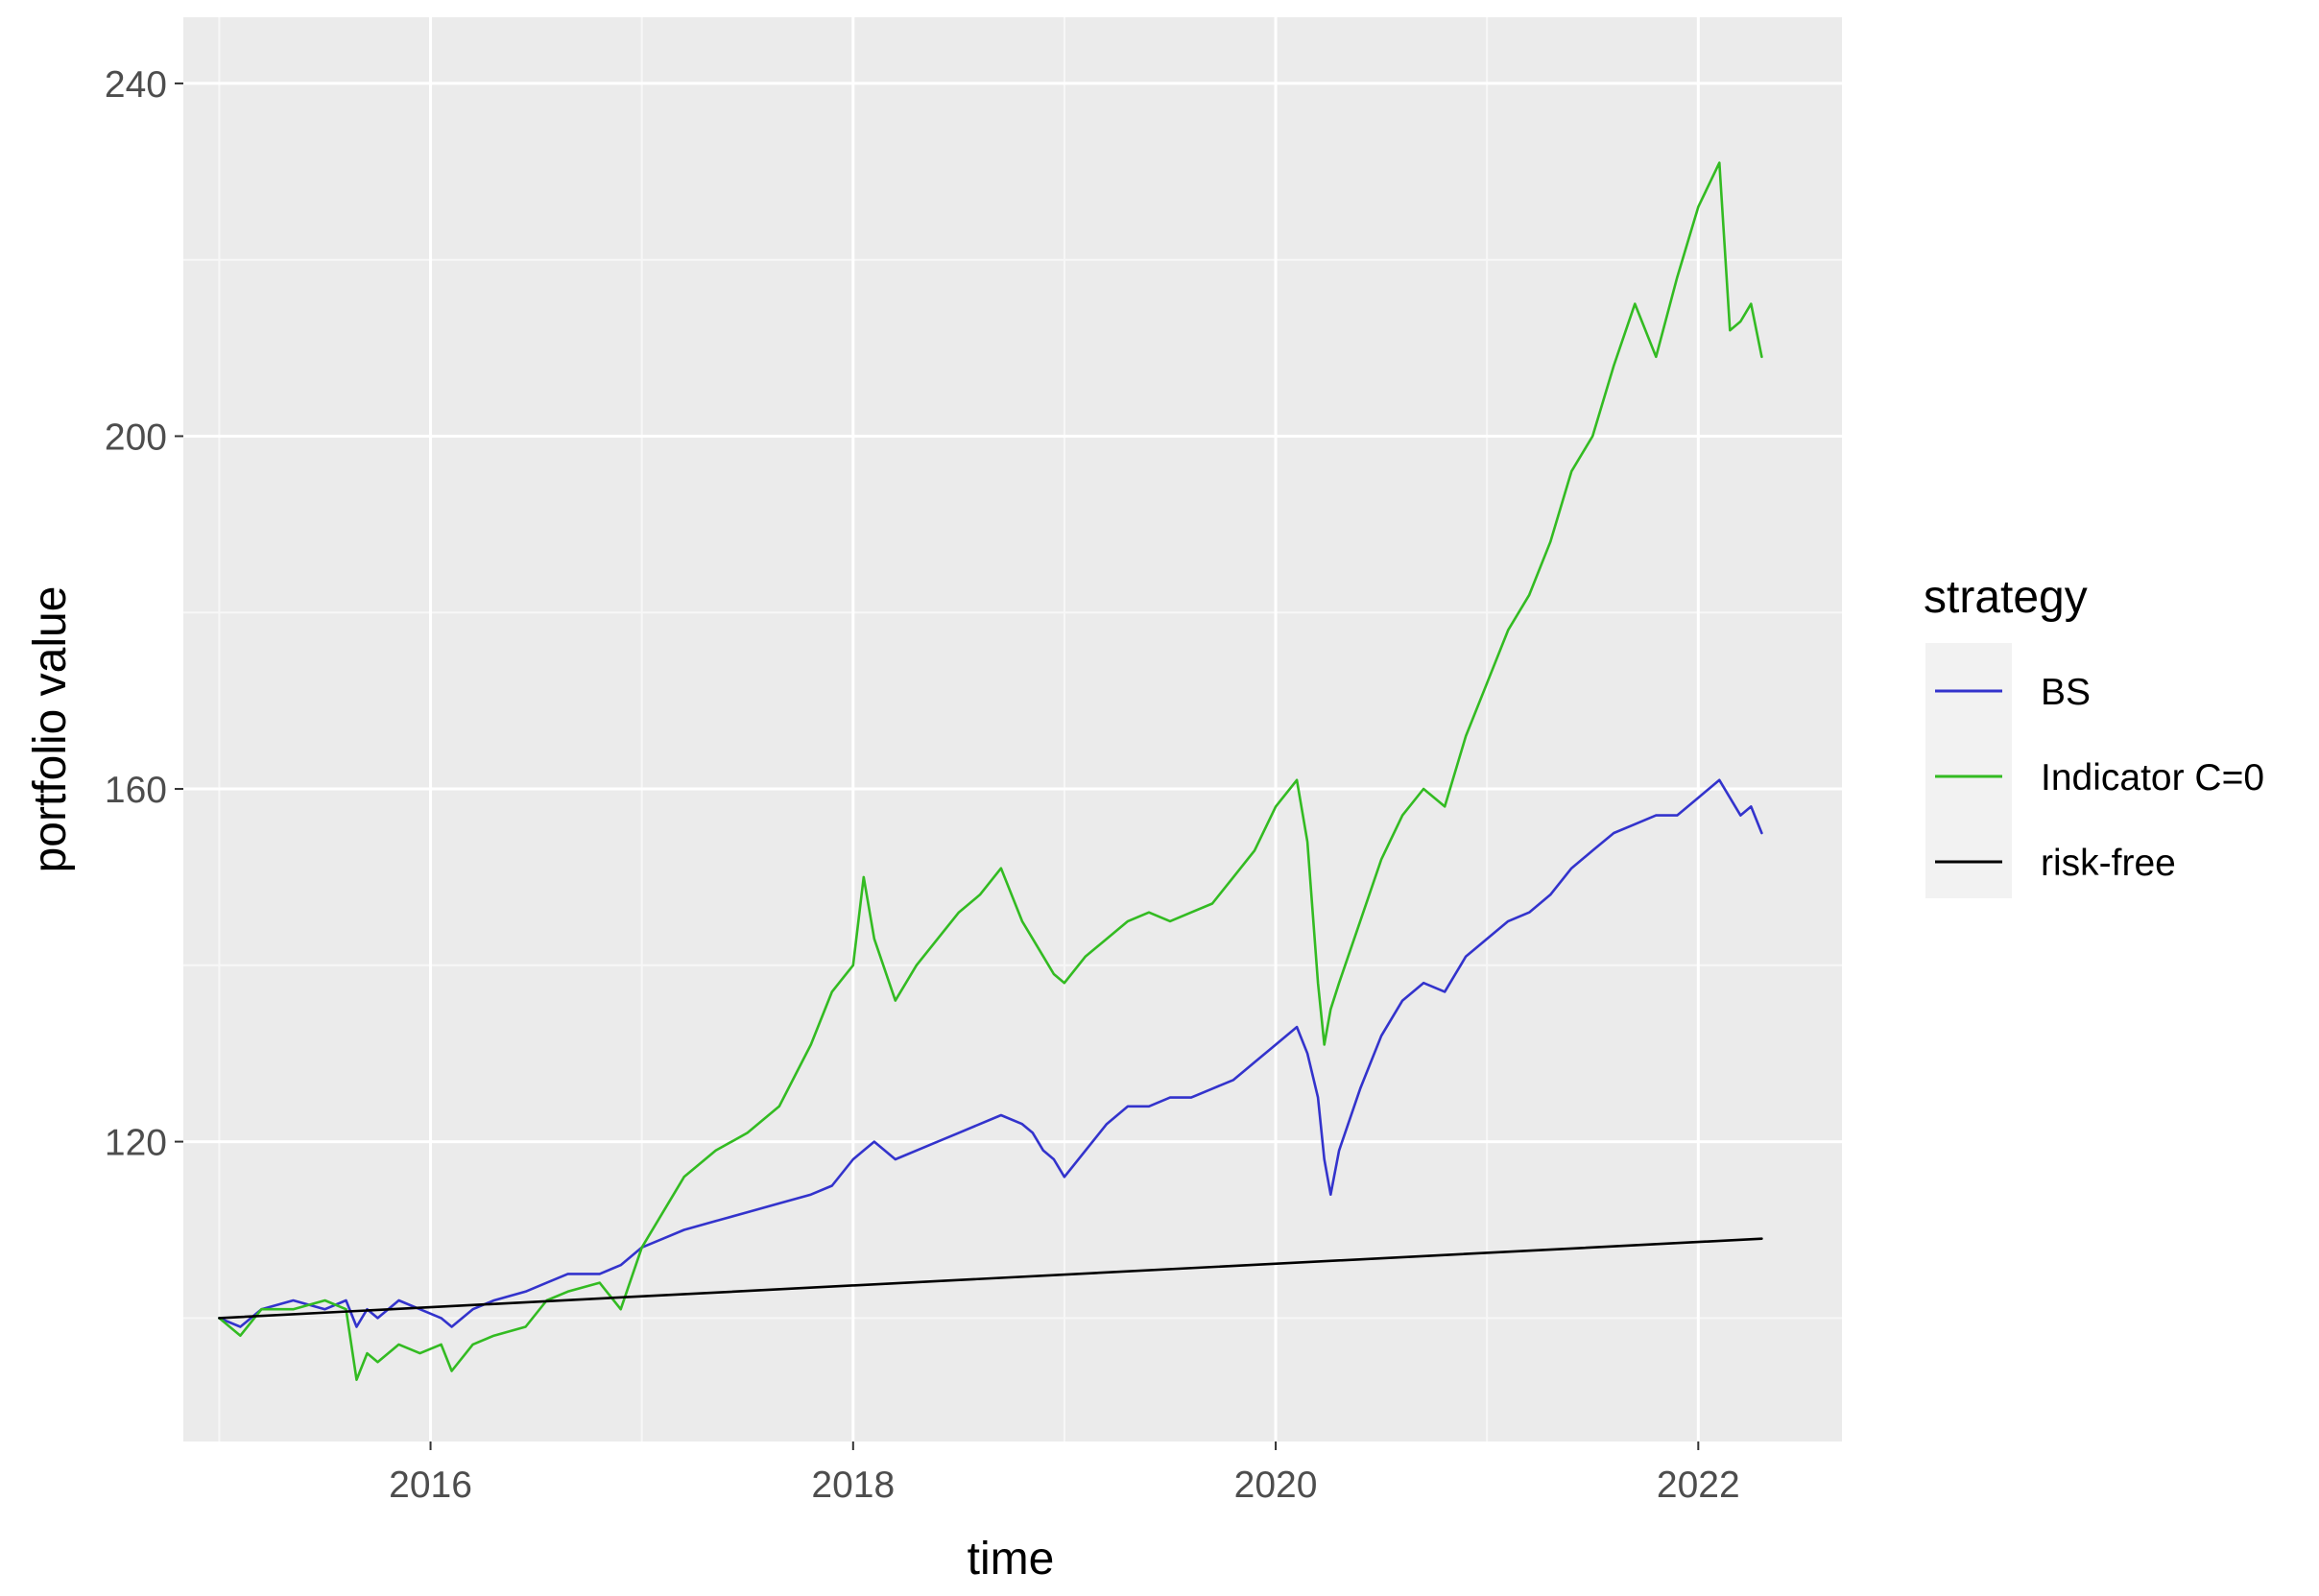 This screenshot has width=2319, height=1596. I want to click on legend-label: risk-free, so click(2108, 863).